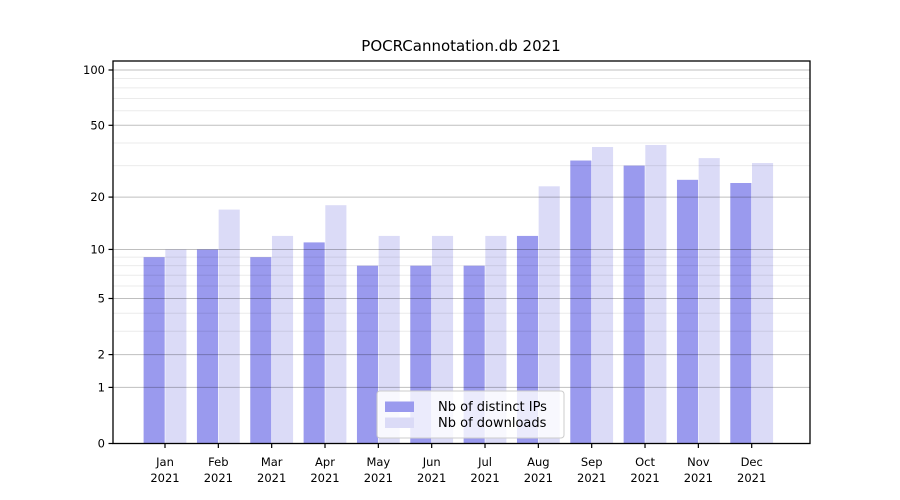  What do you see at coordinates (101, 298) in the screenshot?
I see `y-tick-label-5: 5` at bounding box center [101, 298].